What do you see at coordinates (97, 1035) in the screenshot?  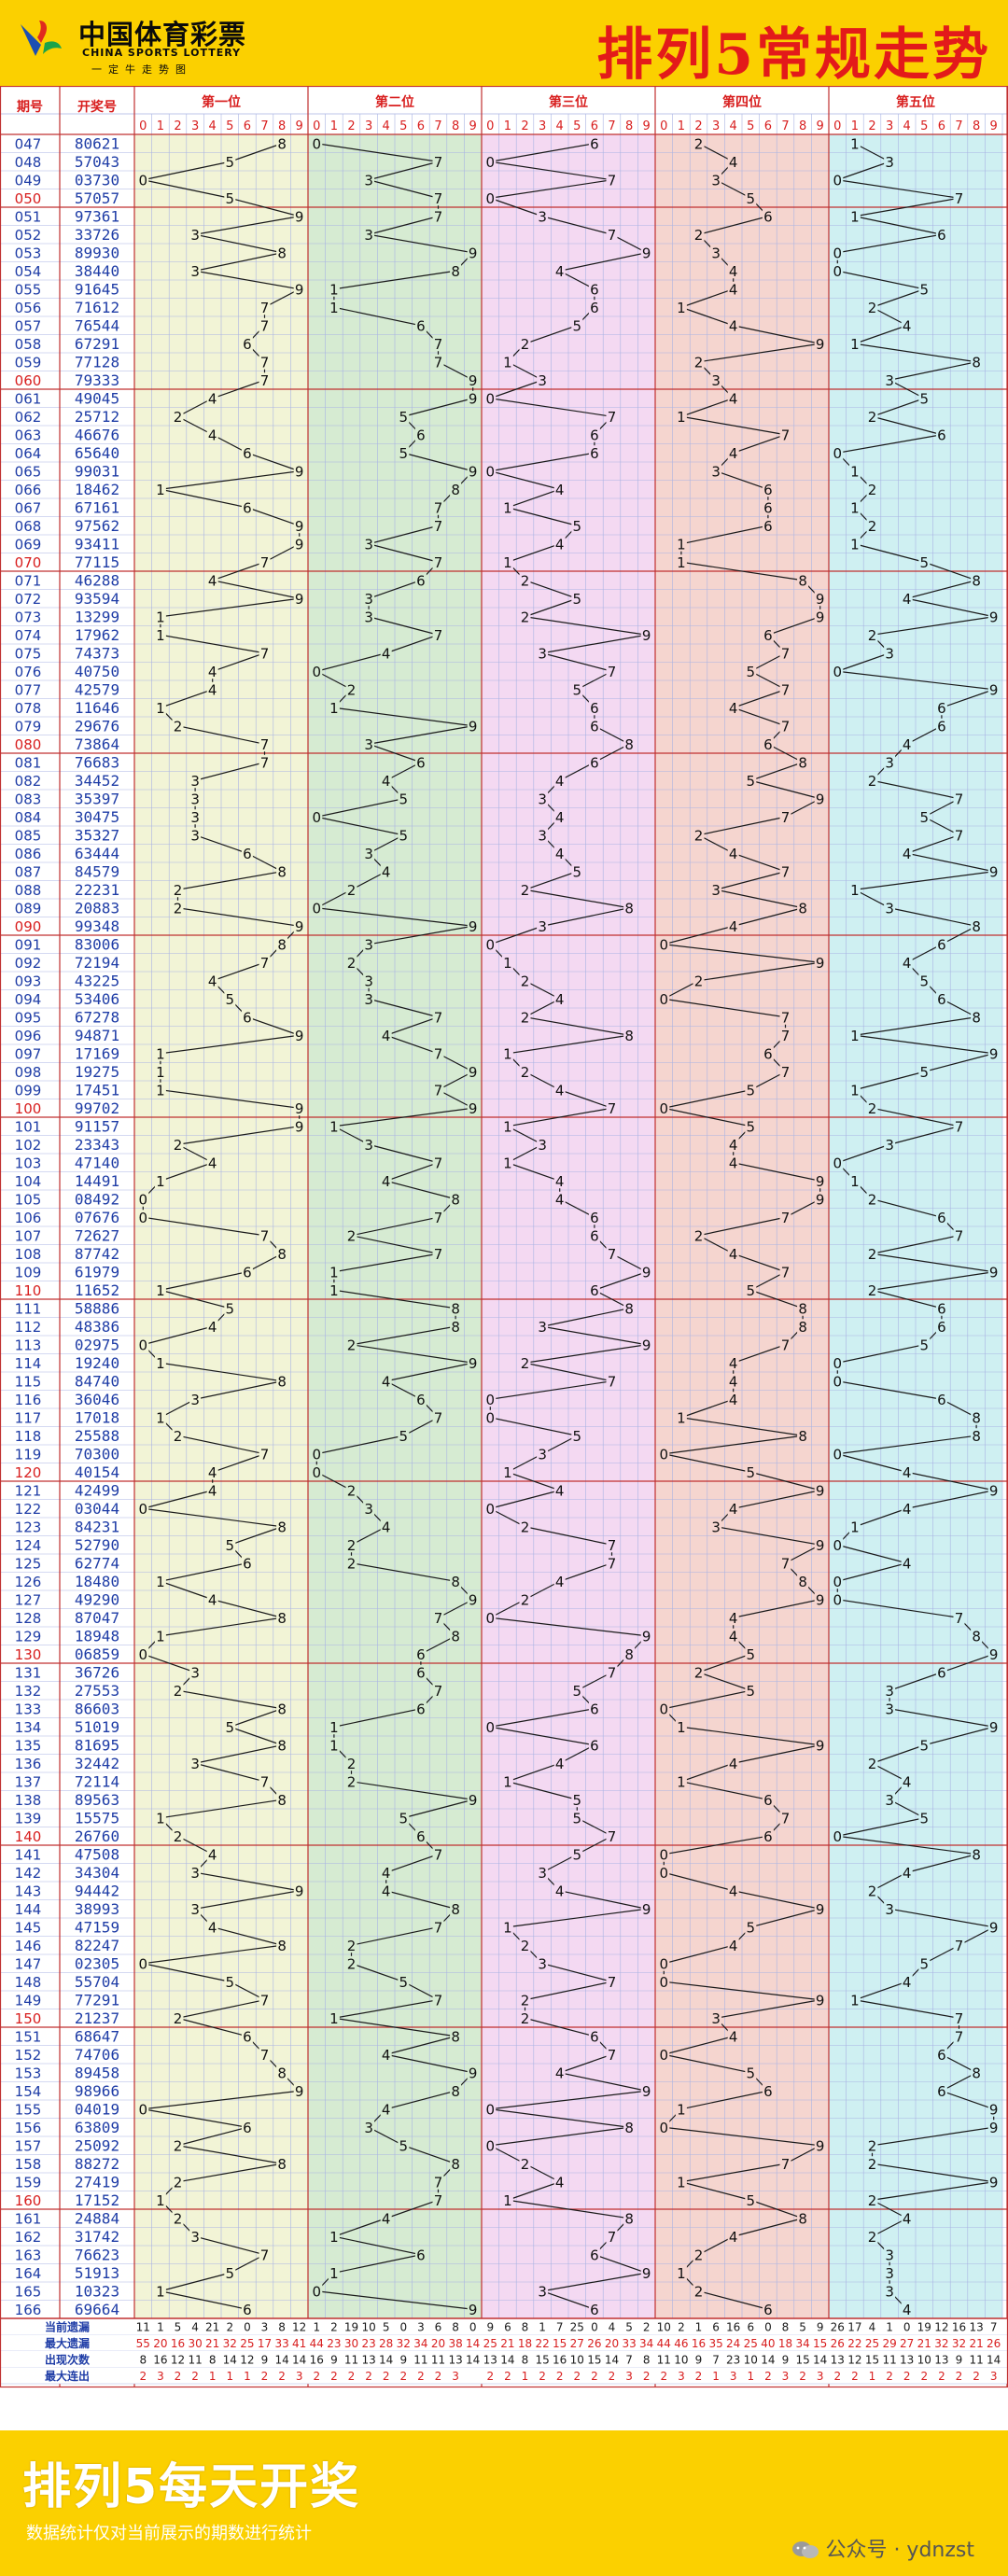 I see `number-cell: 94871` at bounding box center [97, 1035].